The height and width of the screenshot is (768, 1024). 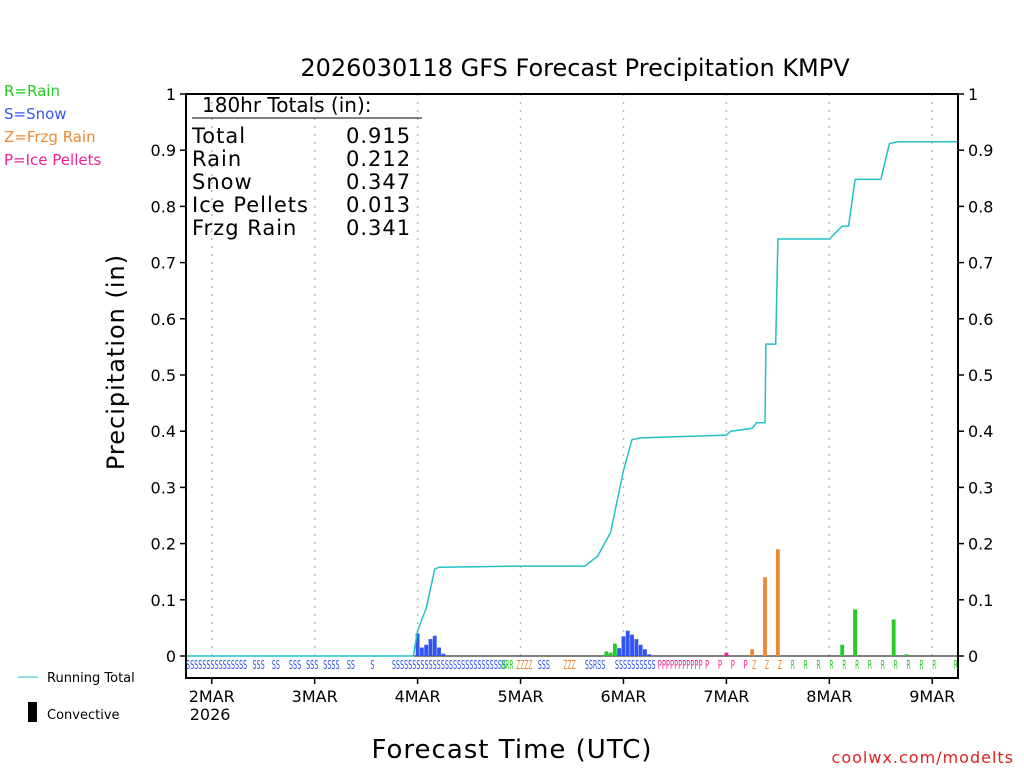 I want to click on type-strip-run-35: R, so click(x=956, y=665).